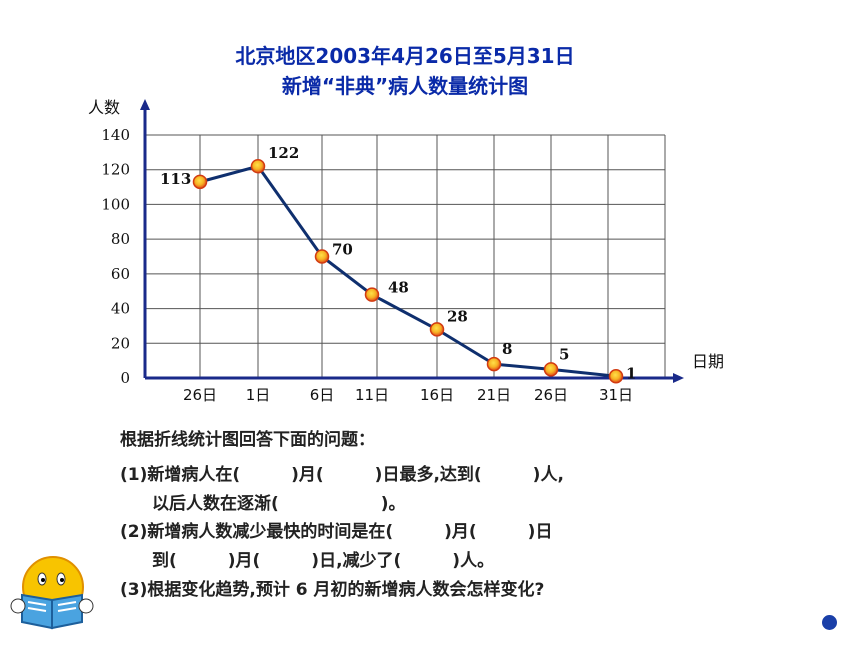 This screenshot has height=645, width=860. I want to click on question-2-line-2: 到( )月( )日,减少了( )人。, so click(323, 561).